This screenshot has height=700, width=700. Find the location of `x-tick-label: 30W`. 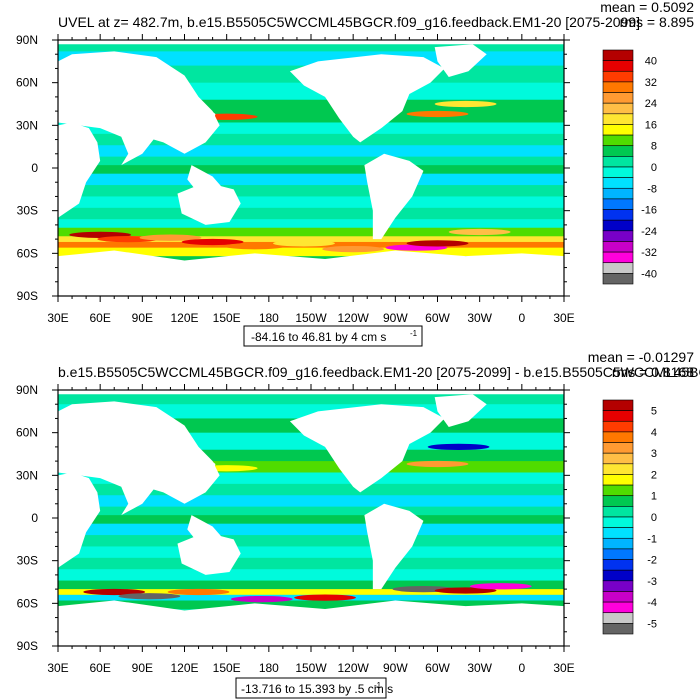

x-tick-label: 30W is located at coordinates (479, 318).